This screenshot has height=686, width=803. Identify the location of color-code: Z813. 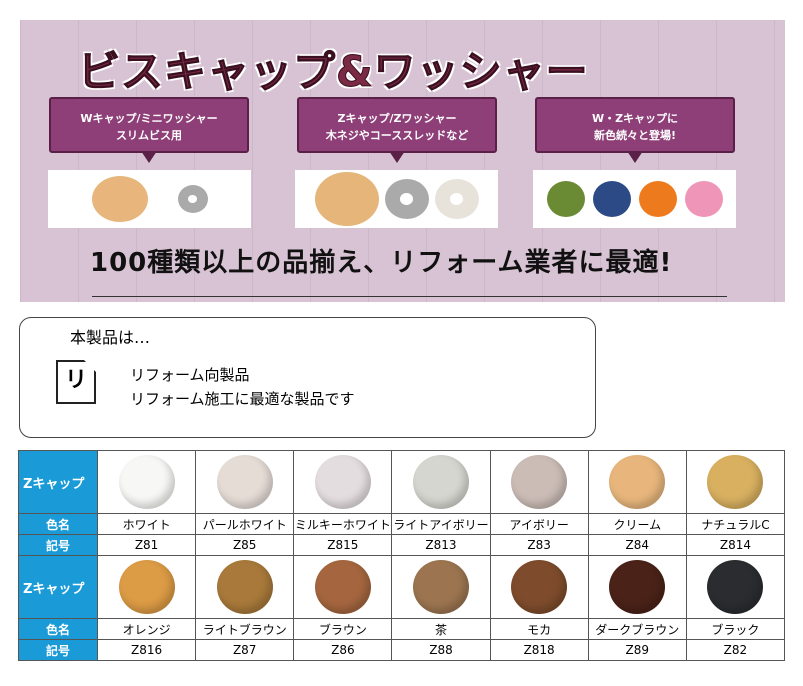
(441, 545).